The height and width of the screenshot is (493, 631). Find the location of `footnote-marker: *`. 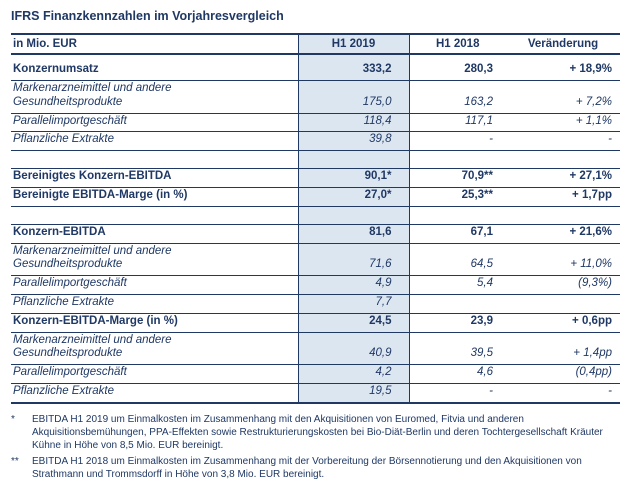

footnote-marker: * is located at coordinates (13, 419).